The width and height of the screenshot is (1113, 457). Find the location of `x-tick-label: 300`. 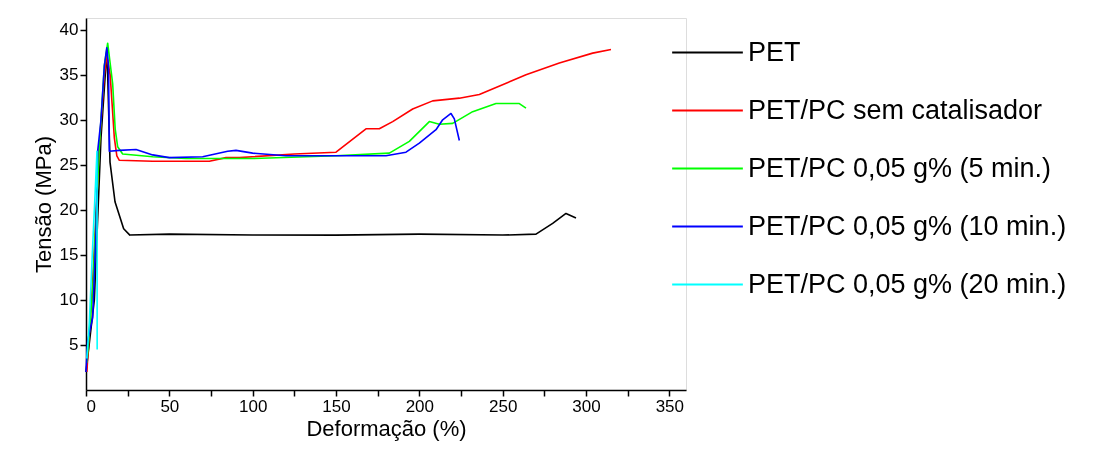

x-tick-label: 300 is located at coordinates (586, 406).